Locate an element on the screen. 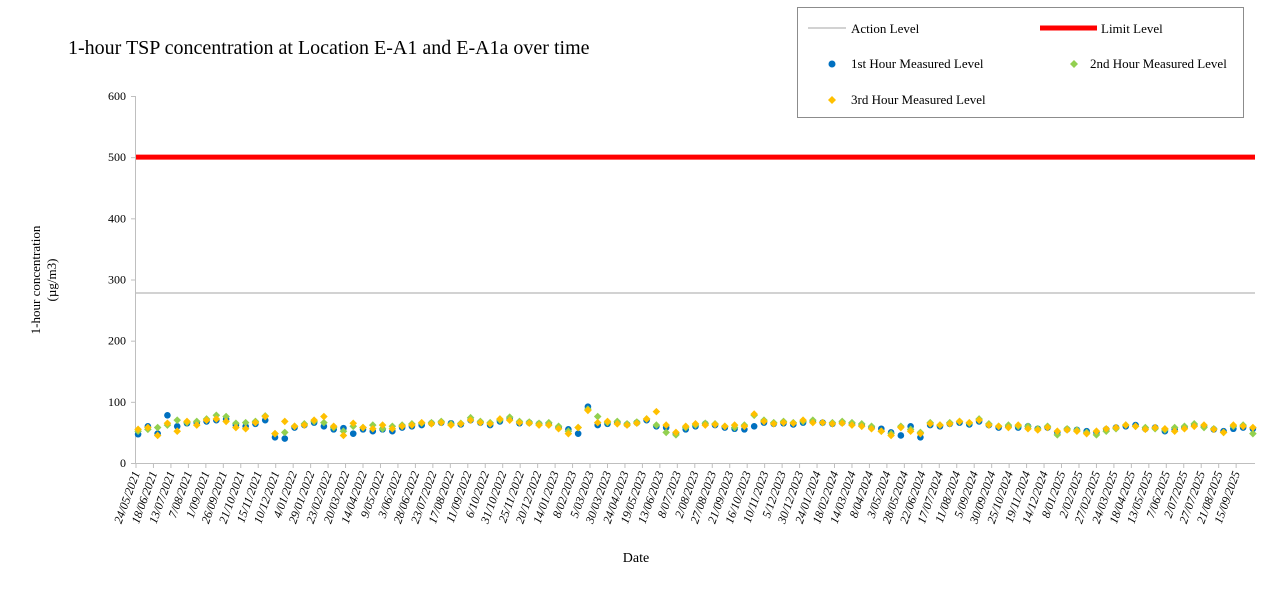 This screenshot has width=1268, height=596. legend-box is located at coordinates (1020, 62).